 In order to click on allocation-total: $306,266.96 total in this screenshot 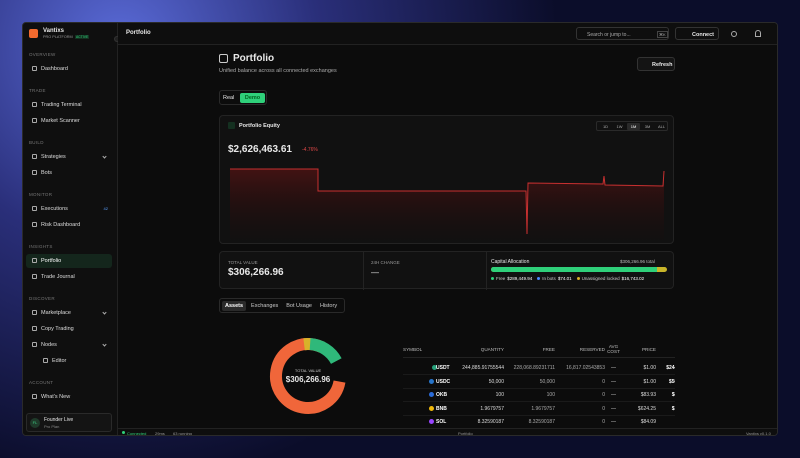, I will do `click(637, 261)`.